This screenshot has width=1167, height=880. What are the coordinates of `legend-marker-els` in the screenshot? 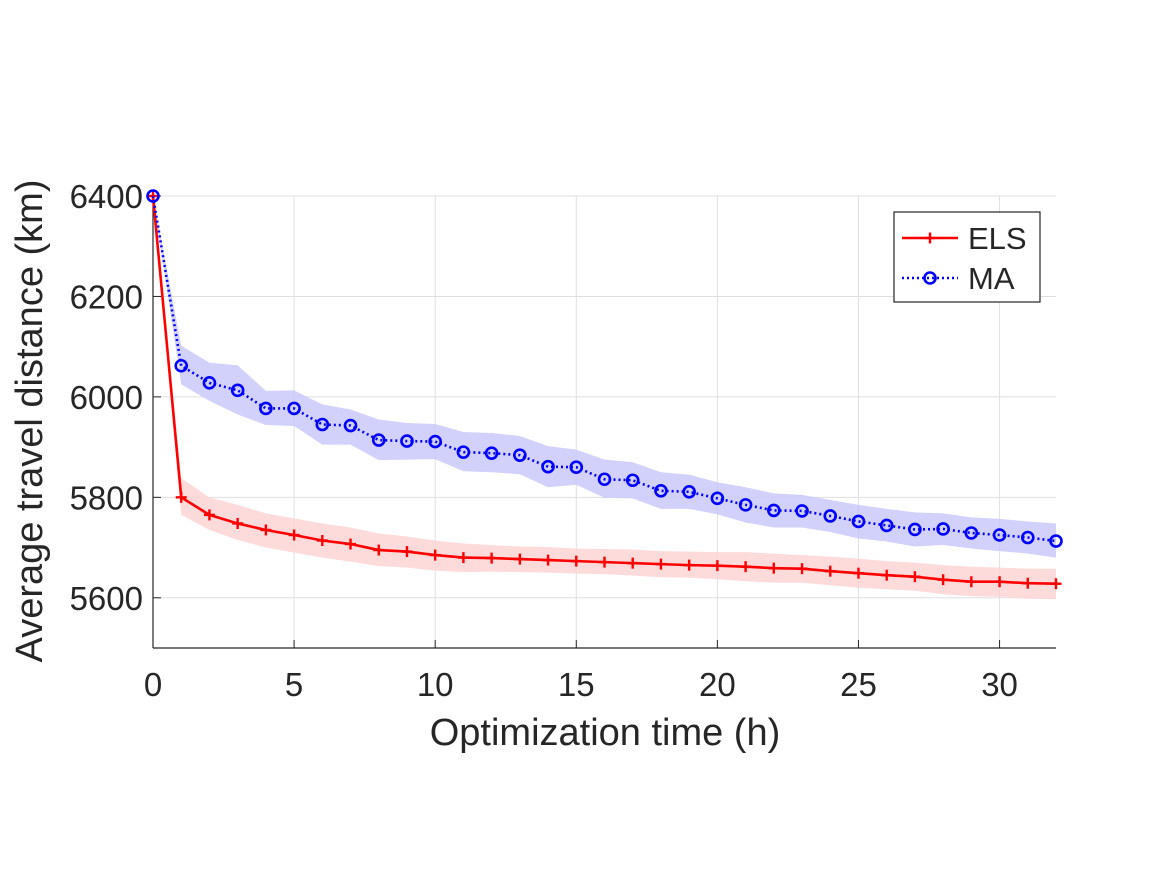 It's located at (930, 238).